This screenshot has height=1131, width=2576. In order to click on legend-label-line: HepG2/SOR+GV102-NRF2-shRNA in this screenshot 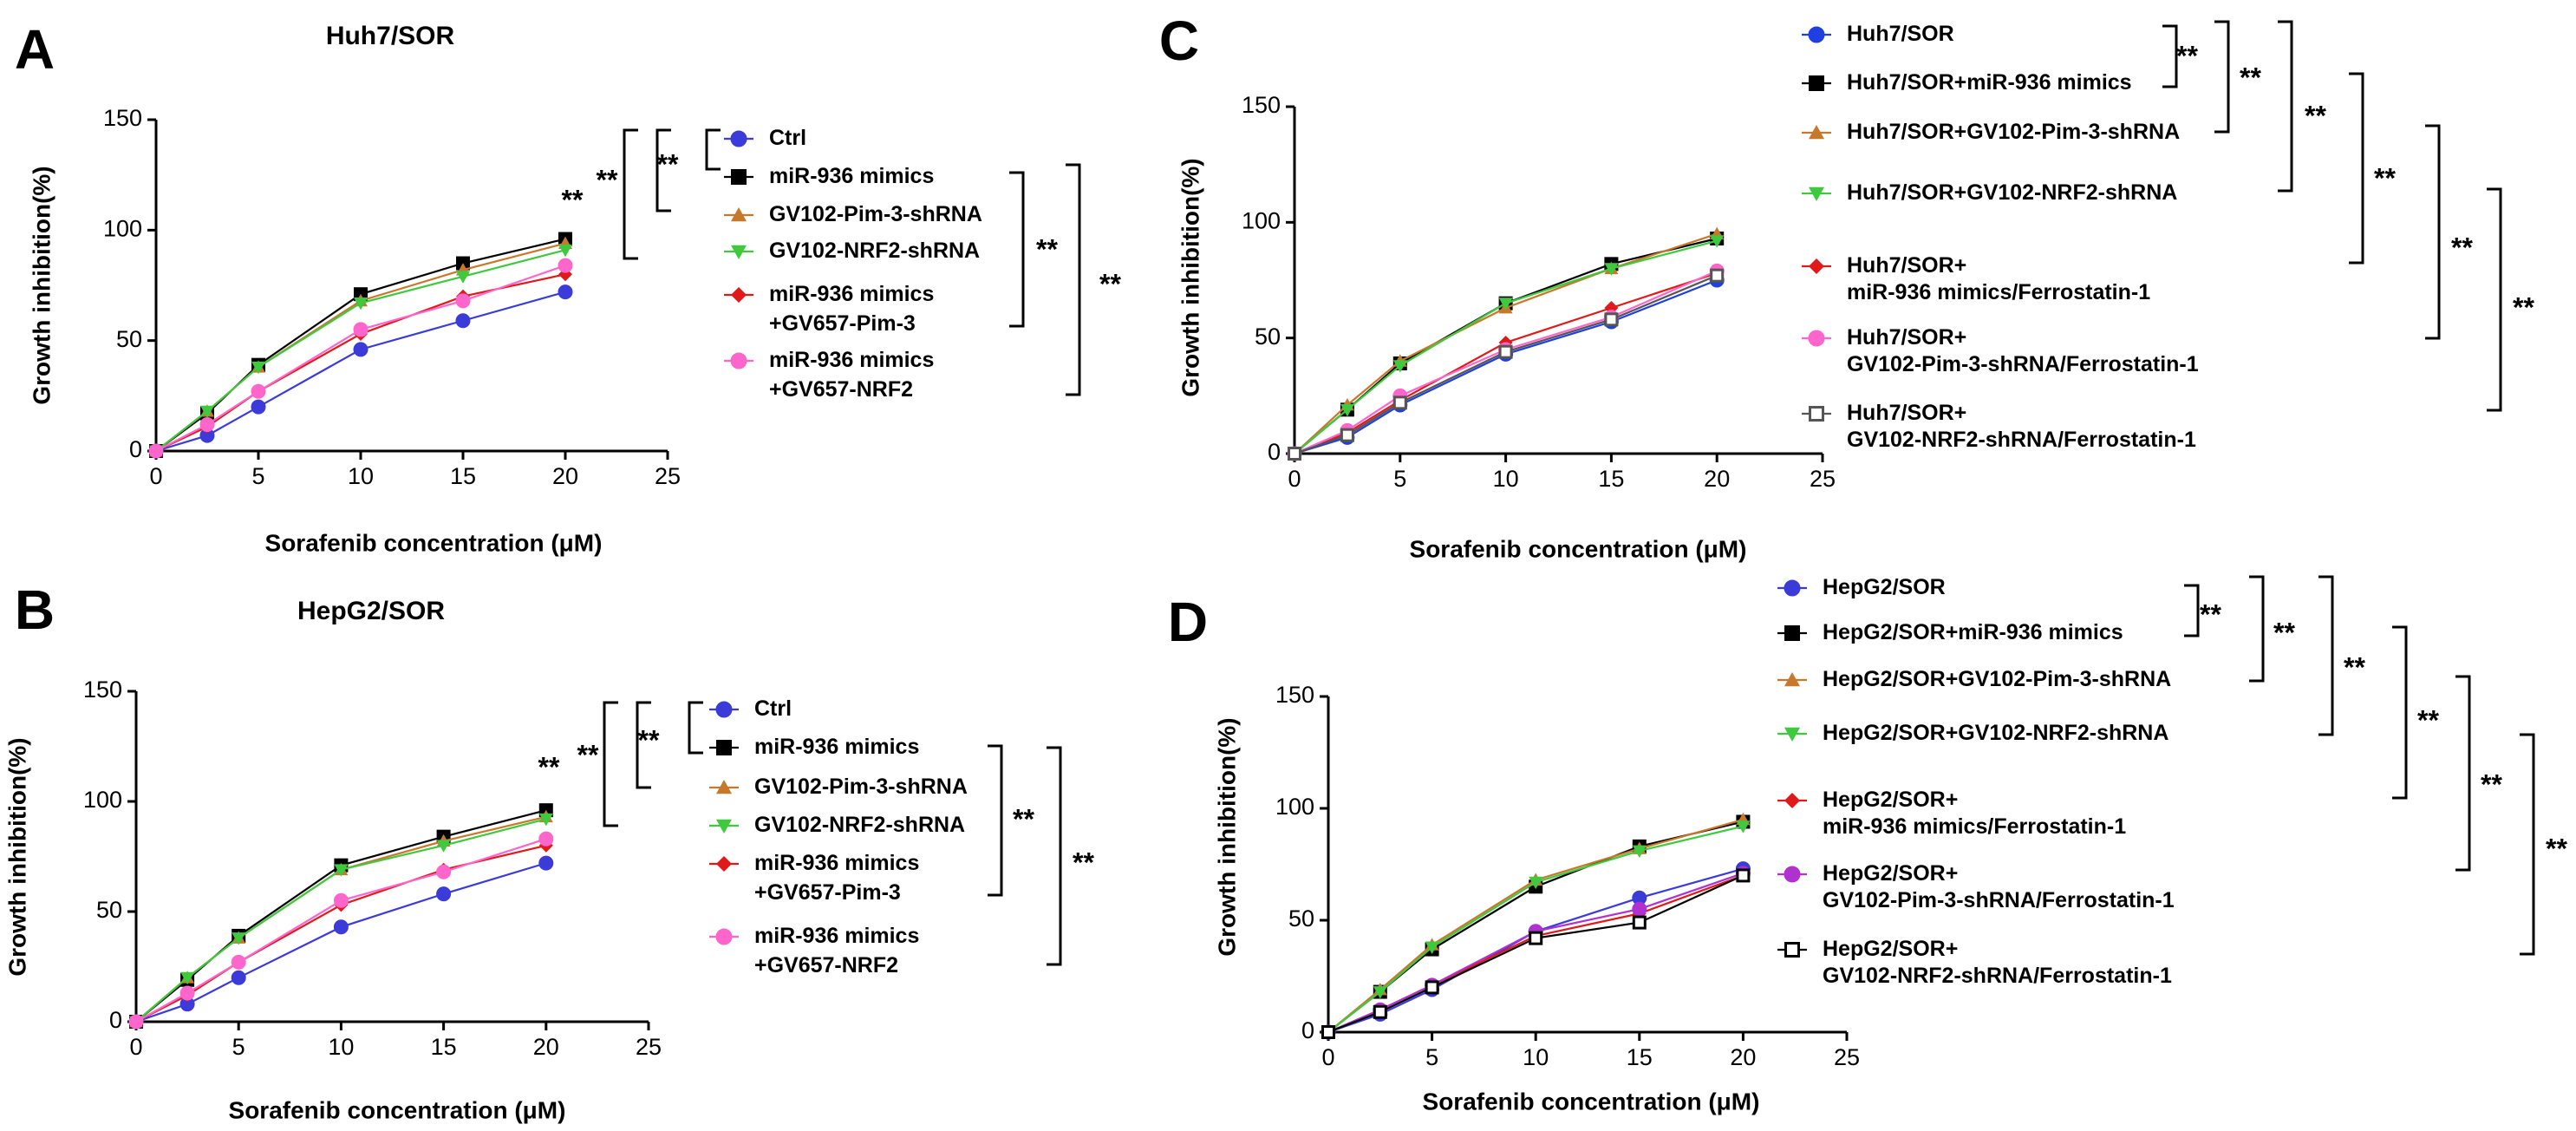, I will do `click(1996, 733)`.